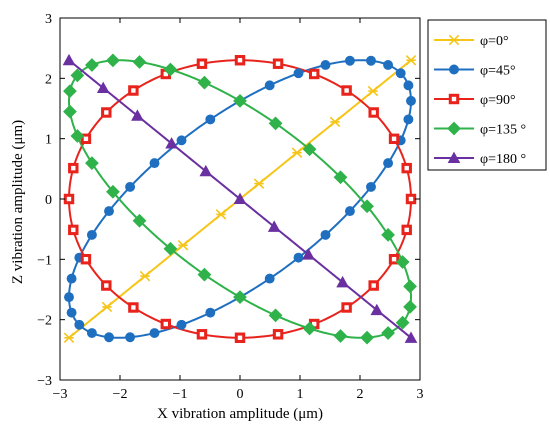 The height and width of the screenshot is (432, 550). Describe the element at coordinates (503, 130) in the screenshot. I see `legend-label: φ=135 °` at that location.